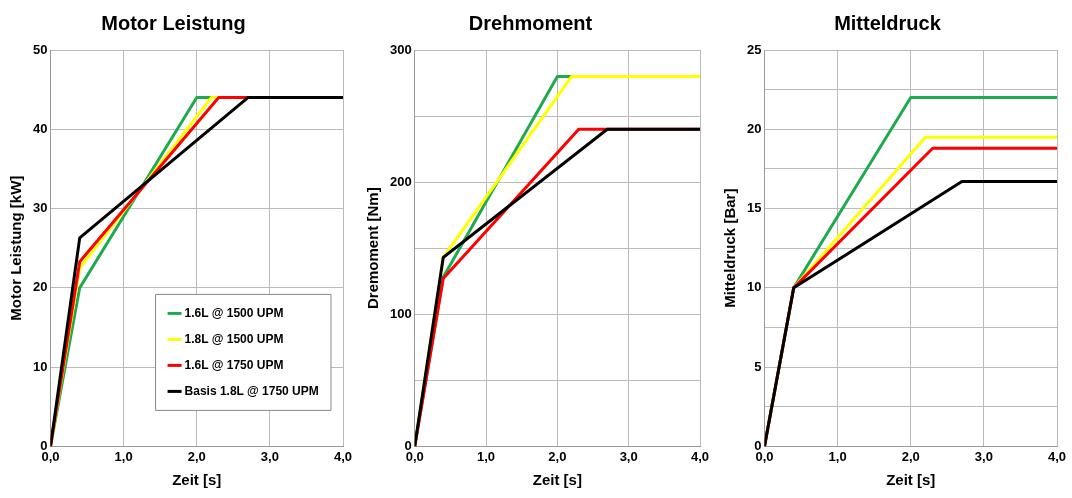 Image resolution: width=1072 pixels, height=498 pixels. What do you see at coordinates (530, 22) in the screenshot?
I see `chart-title: Drehmoment` at bounding box center [530, 22].